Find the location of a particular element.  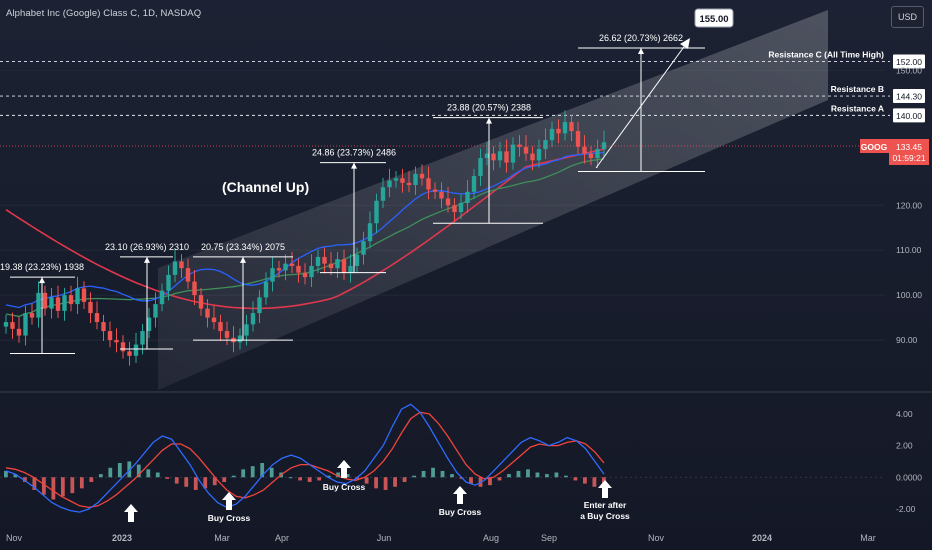

time-axis: Nov 2023 Mar Apr Jun Aug Sep Nov 2024 Mar is located at coordinates (441, 538).